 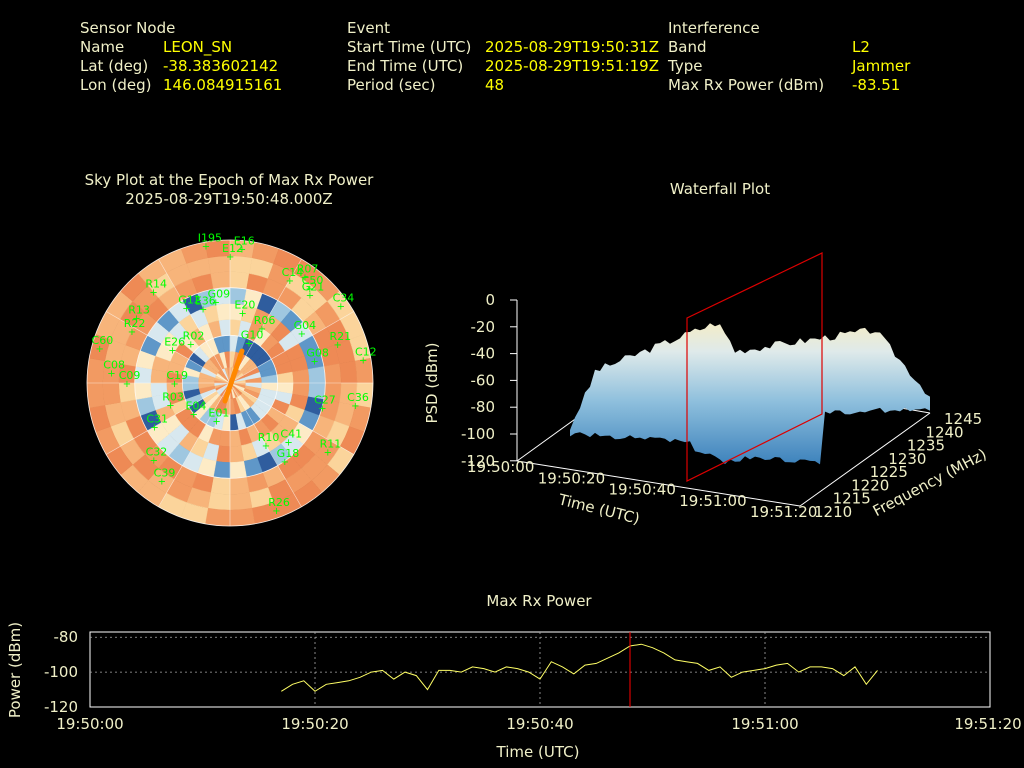 I want to click on satellite-label: C19, so click(x=177, y=375).